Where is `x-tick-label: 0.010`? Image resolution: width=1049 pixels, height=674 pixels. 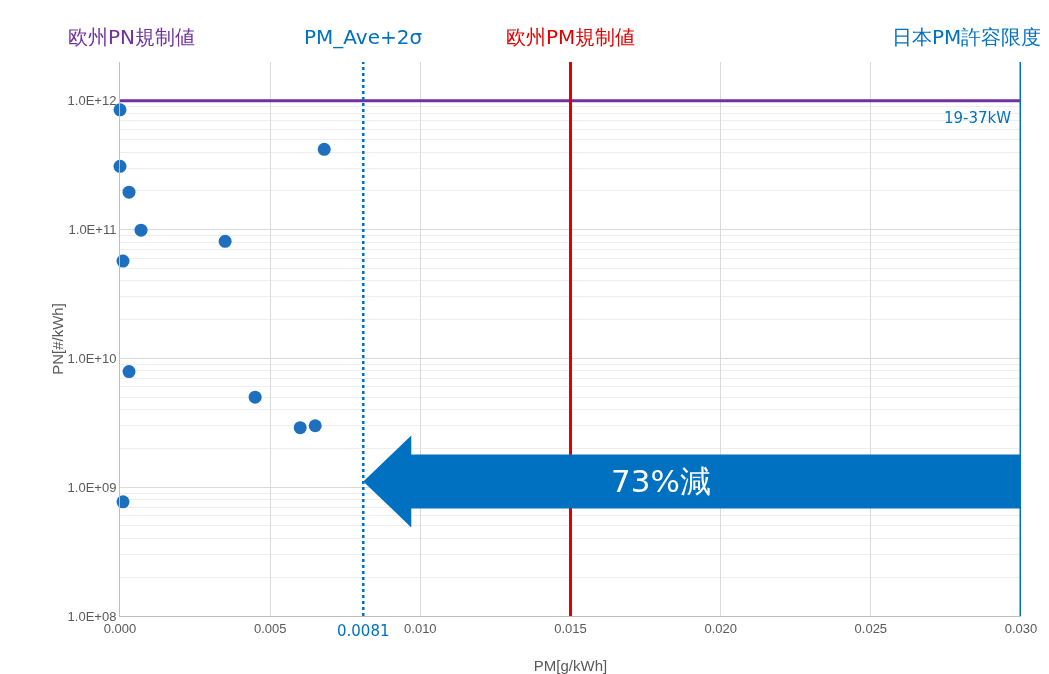 x-tick-label: 0.010 is located at coordinates (420, 628).